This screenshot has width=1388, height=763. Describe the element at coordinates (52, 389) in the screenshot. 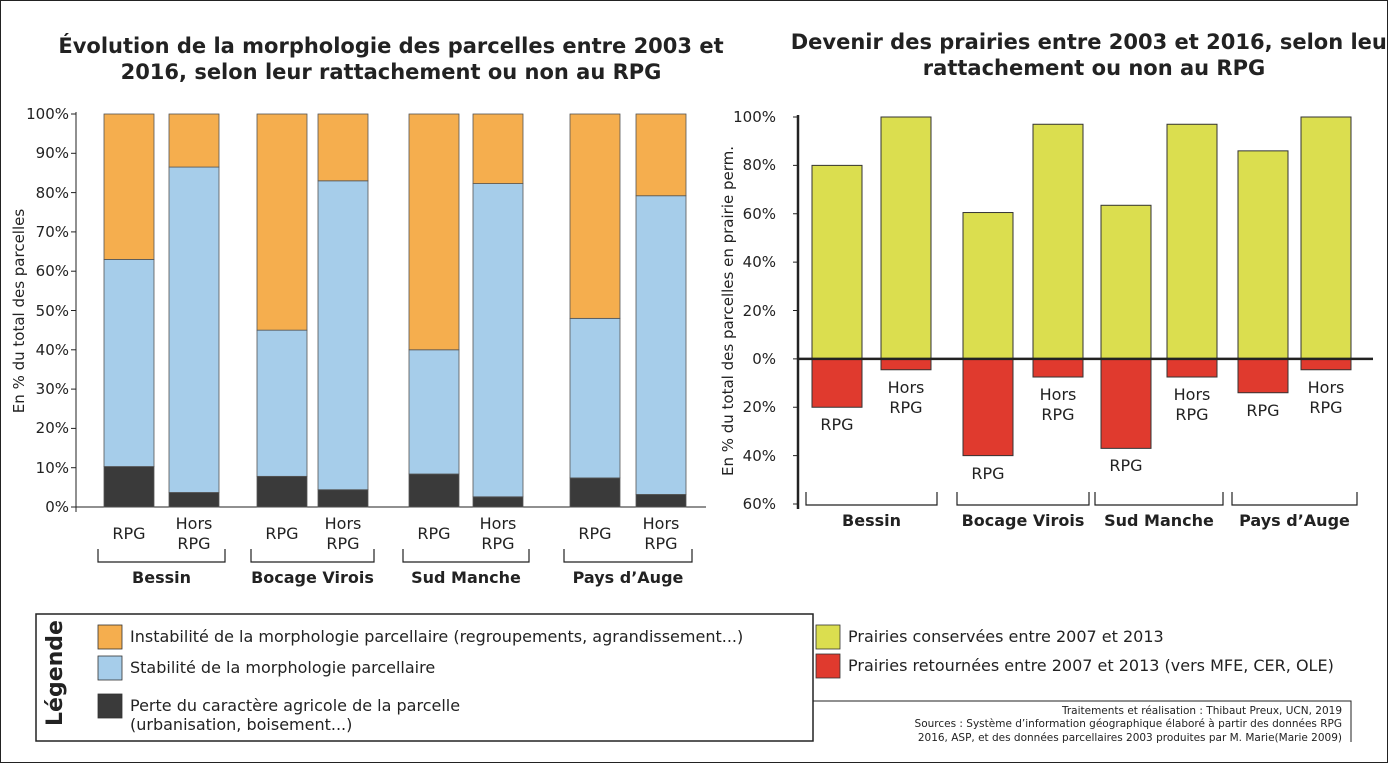

I see `y-tick-label: 30%` at that location.